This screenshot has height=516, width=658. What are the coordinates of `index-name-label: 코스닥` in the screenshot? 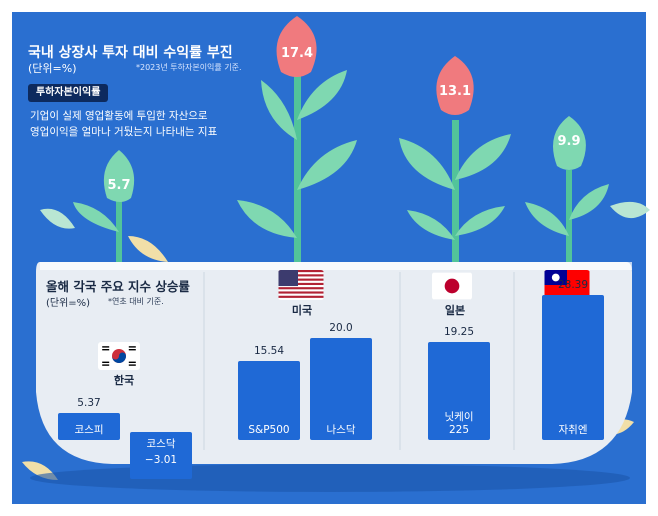 It's located at (161, 444).